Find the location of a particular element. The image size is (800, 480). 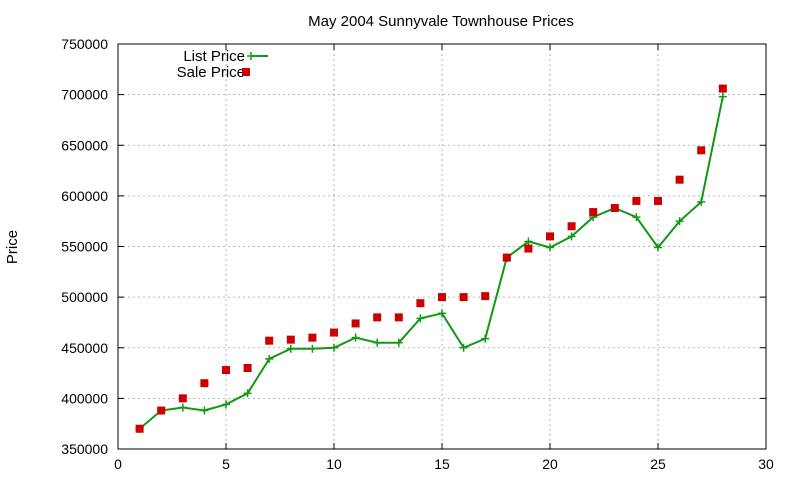

y-tick-label: 700000 is located at coordinates (84, 95).